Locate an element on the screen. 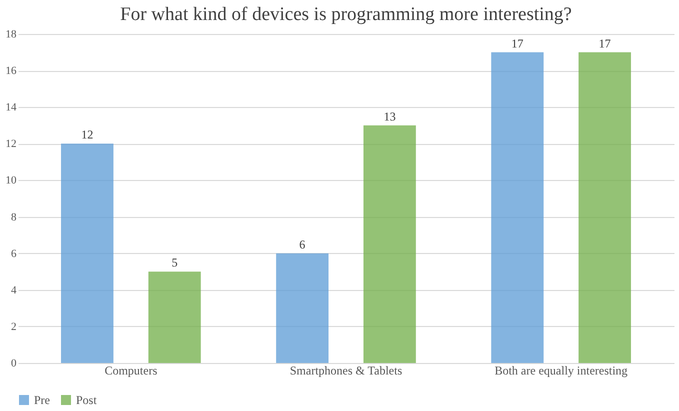 The width and height of the screenshot is (679, 411). y-tick-label: 8 is located at coordinates (14, 217).